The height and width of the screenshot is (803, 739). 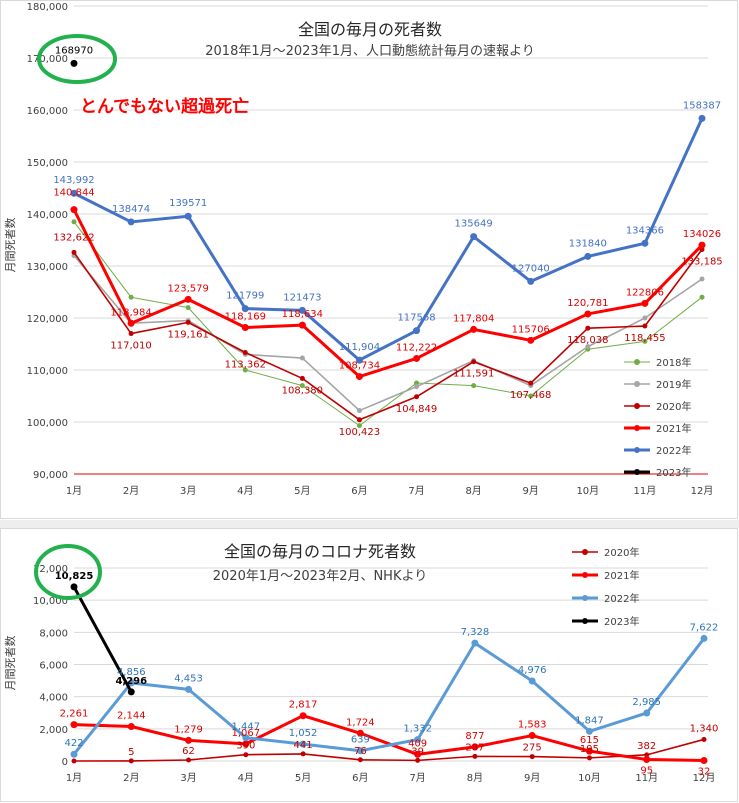 I want to click on data-label-2022: 121473, so click(x=302, y=297).